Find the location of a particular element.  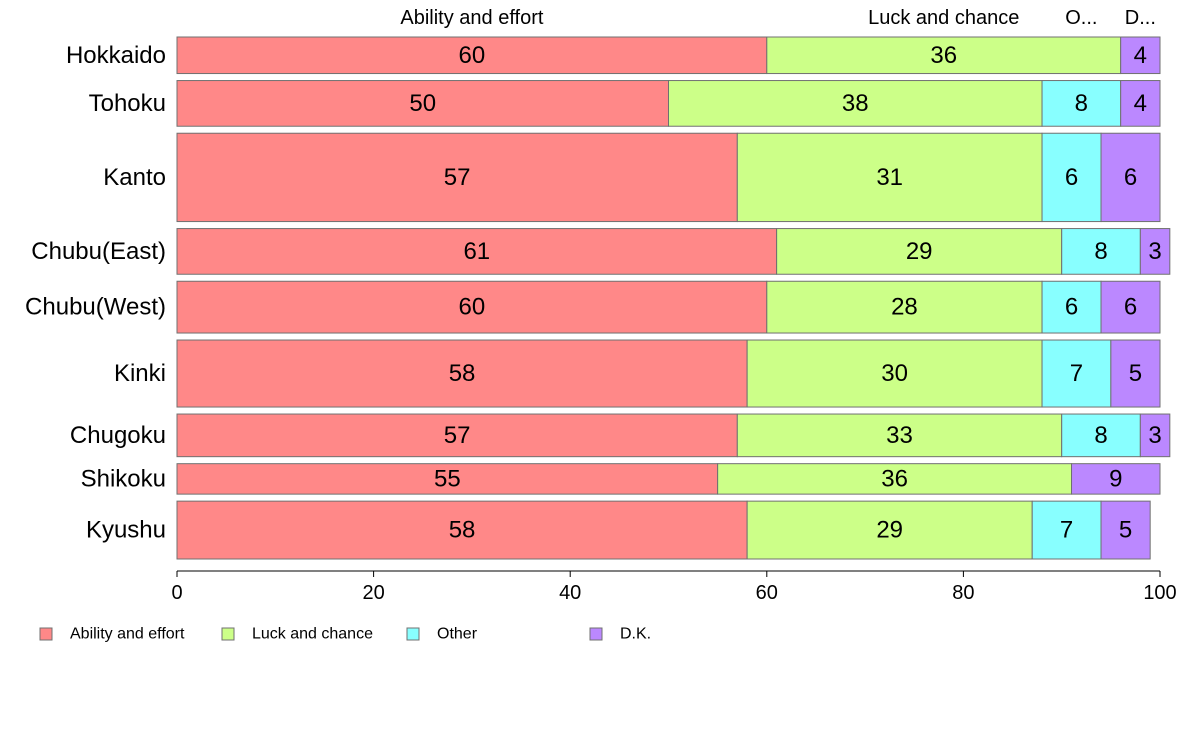

bar-other-kanto is located at coordinates (1071, 177).